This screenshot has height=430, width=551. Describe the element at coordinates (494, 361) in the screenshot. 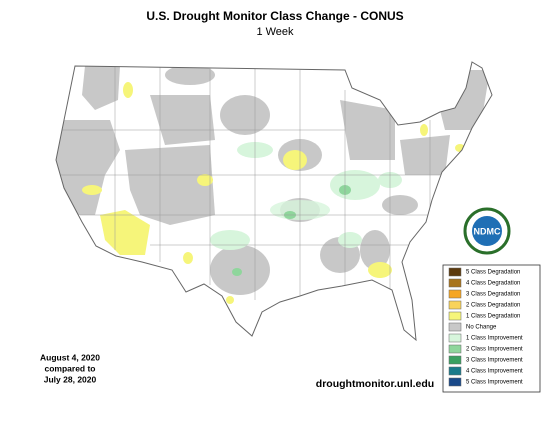

I see `legend-label: 3 Class Improvement` at that location.